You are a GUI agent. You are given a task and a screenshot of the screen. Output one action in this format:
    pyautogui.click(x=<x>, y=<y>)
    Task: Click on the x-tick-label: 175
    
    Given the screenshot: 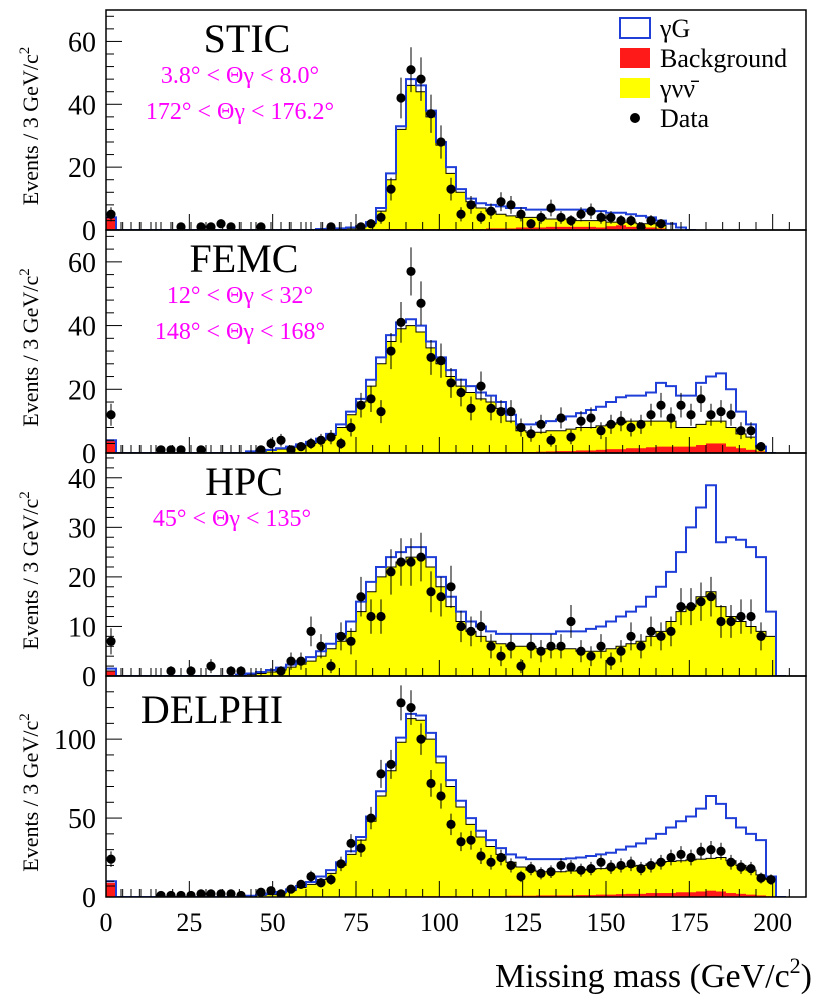 What is the action you would take?
    pyautogui.click(x=689, y=922)
    